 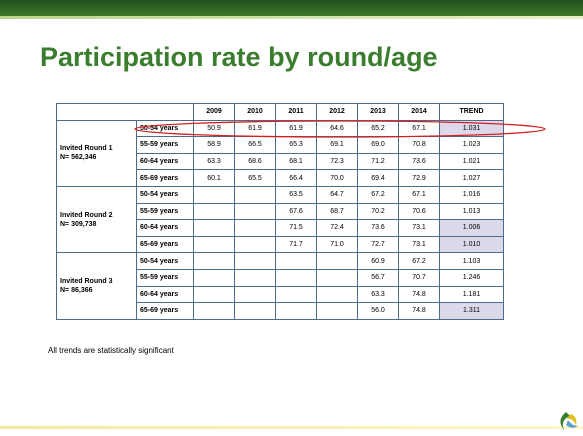 I want to click on column-header: 2012, so click(x=337, y=112).